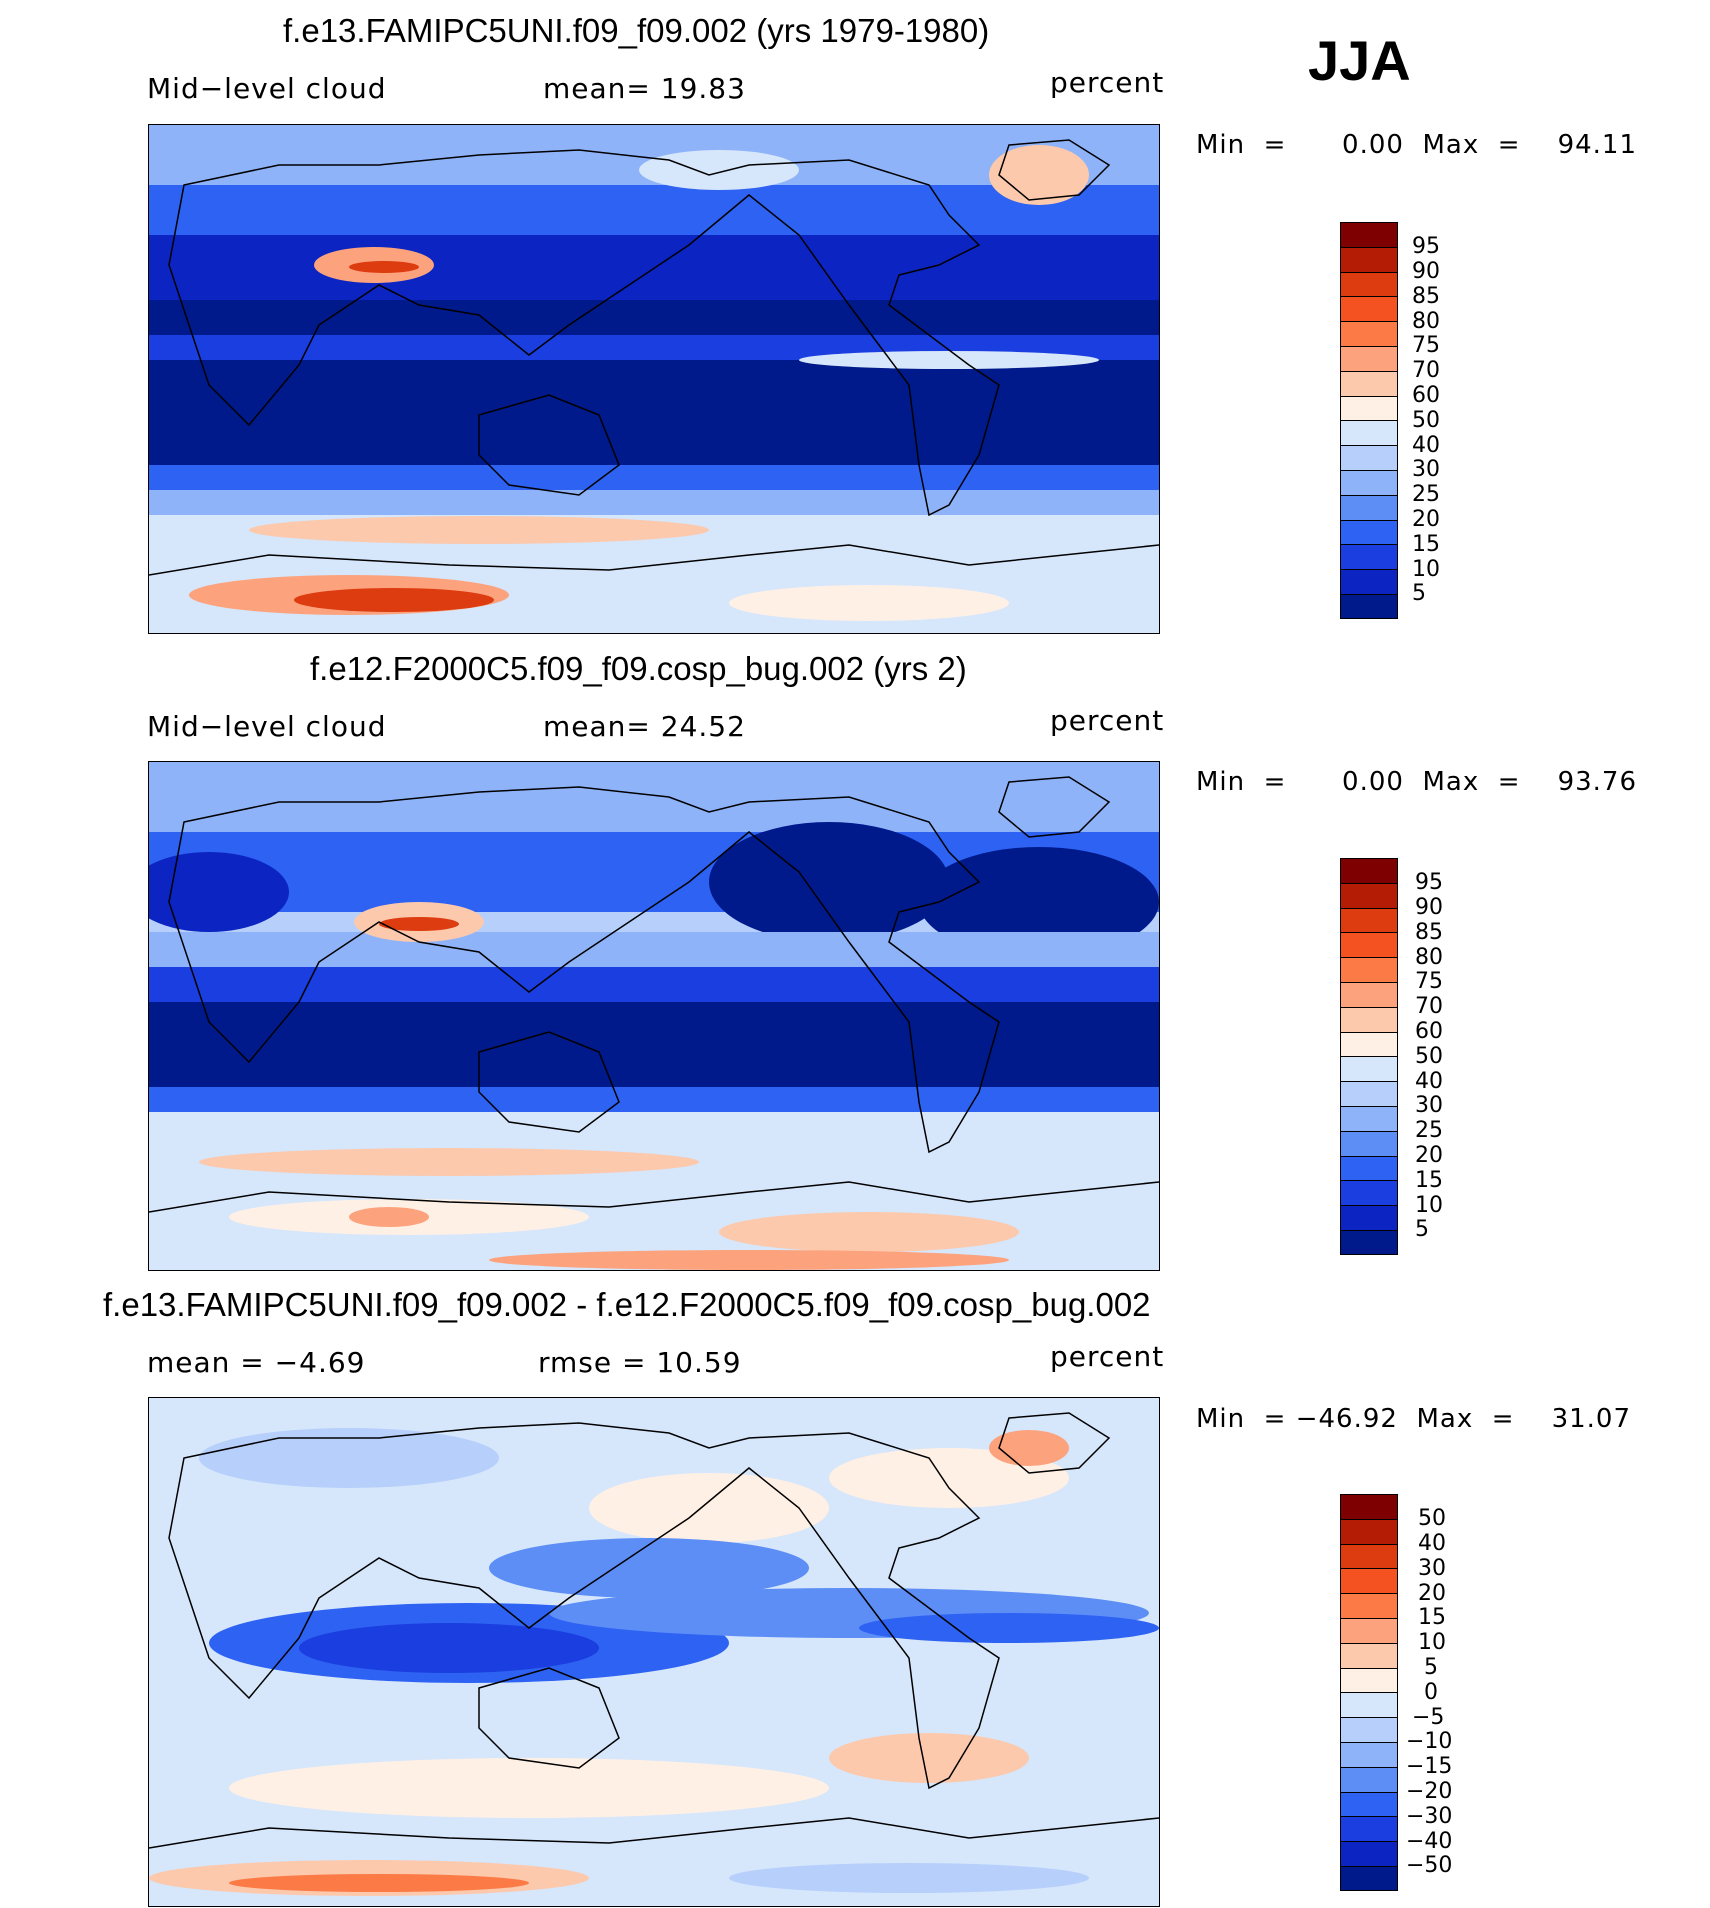  What do you see at coordinates (1429, 932) in the screenshot?
I see `colorbar-label: 85` at bounding box center [1429, 932].